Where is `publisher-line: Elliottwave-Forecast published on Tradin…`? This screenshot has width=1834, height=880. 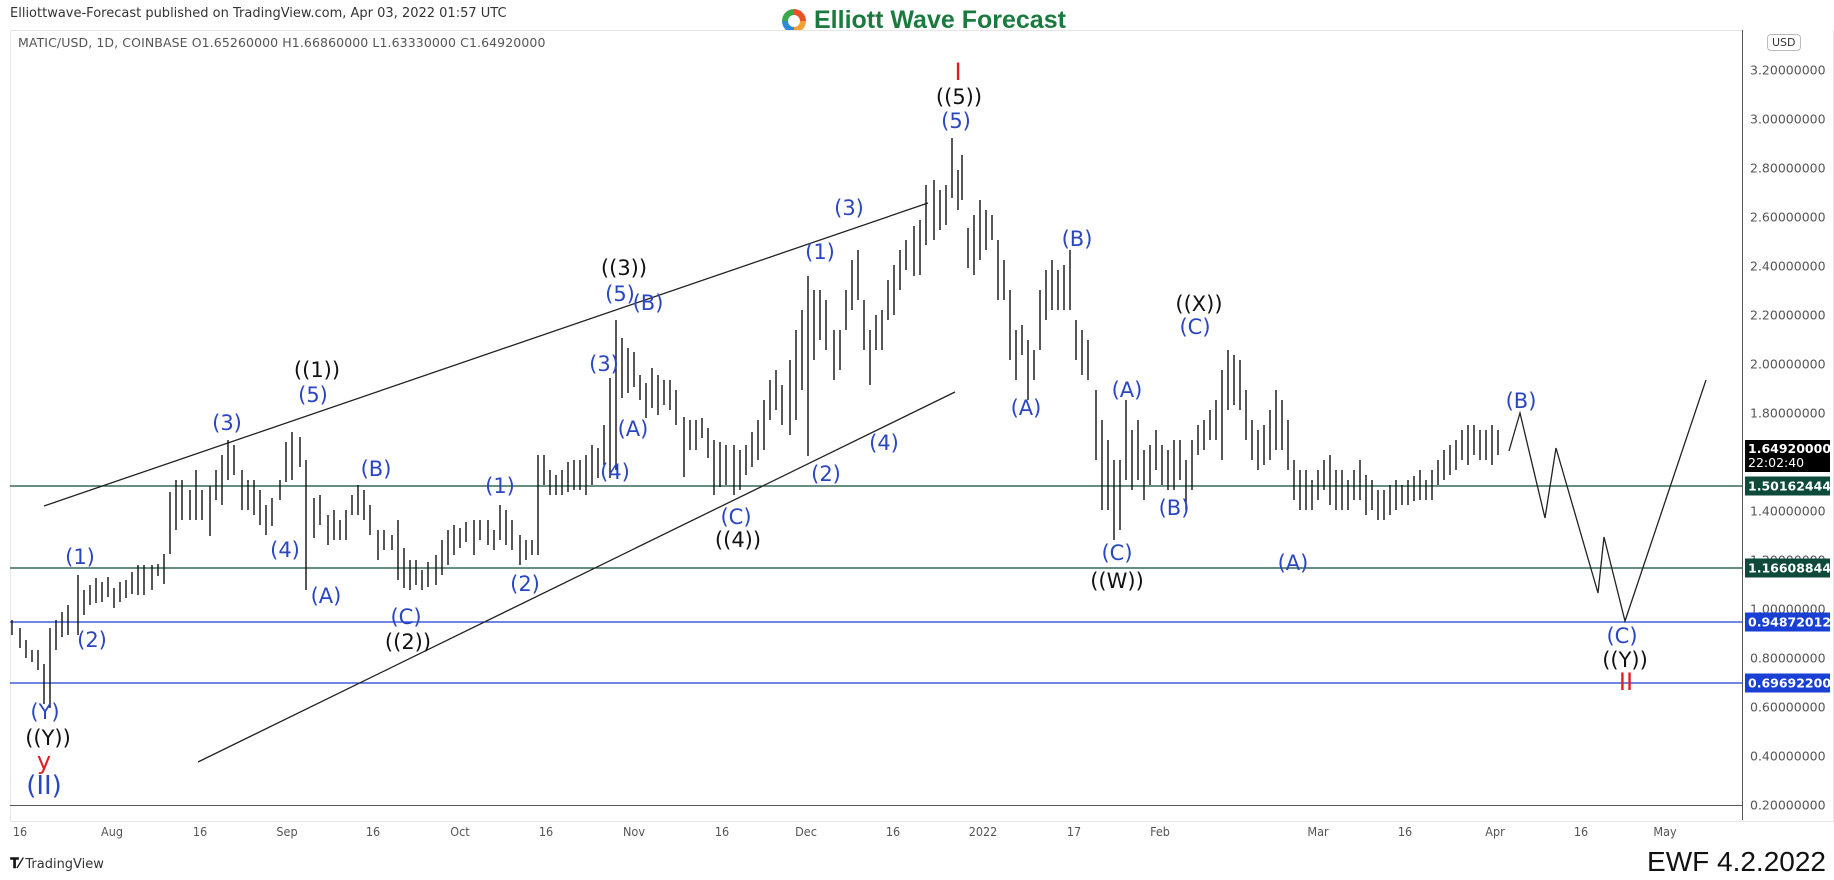 publisher-line: Elliottwave-Forecast published on Tradin… is located at coordinates (258, 13).